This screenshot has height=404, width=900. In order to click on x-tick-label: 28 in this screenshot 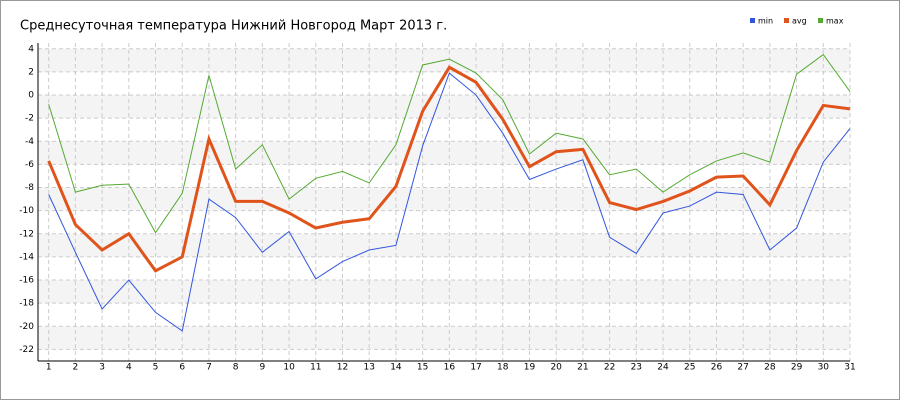, I will do `click(770, 368)`.